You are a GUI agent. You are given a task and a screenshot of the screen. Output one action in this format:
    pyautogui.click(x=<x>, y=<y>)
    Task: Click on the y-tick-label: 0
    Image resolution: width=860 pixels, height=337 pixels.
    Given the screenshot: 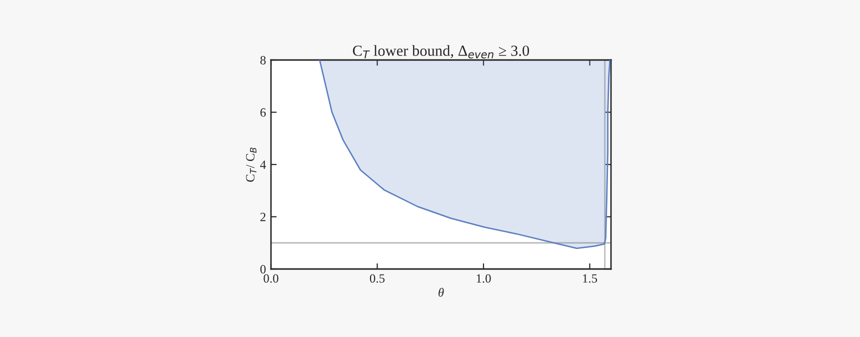 What is the action you would take?
    pyautogui.click(x=263, y=269)
    